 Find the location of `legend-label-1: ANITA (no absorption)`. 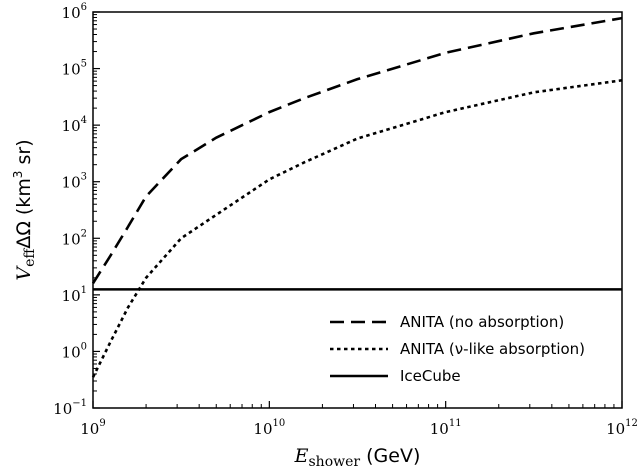

legend-label-1: ANITA (no absorption) is located at coordinates (482, 322).